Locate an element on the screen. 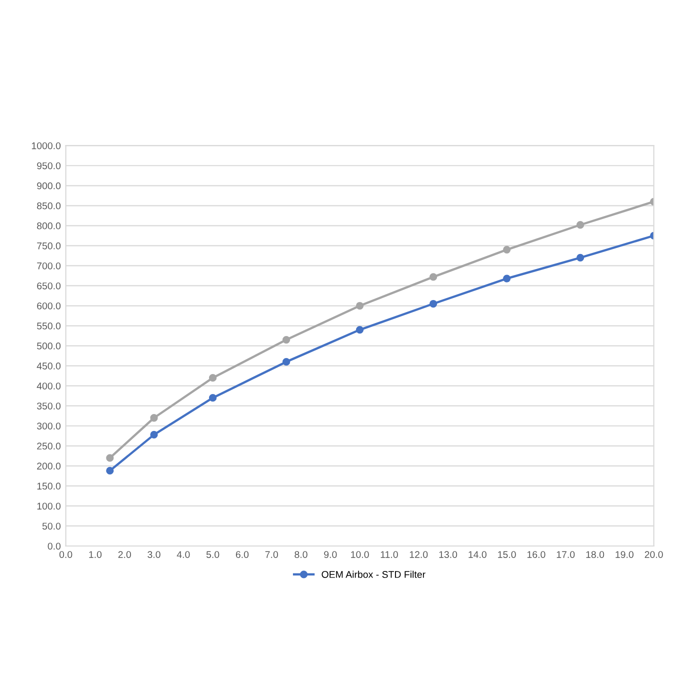  x-tick-label: 0.0 is located at coordinates (65, 554).